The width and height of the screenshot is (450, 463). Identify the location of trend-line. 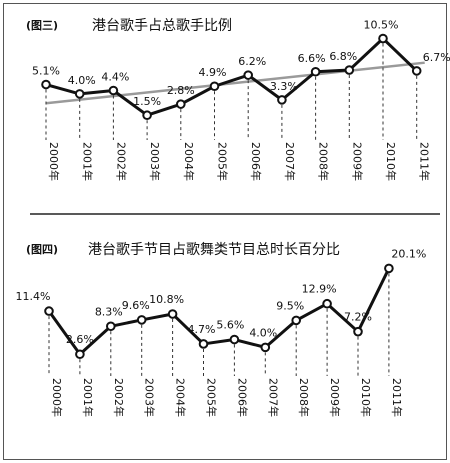
(235, 83).